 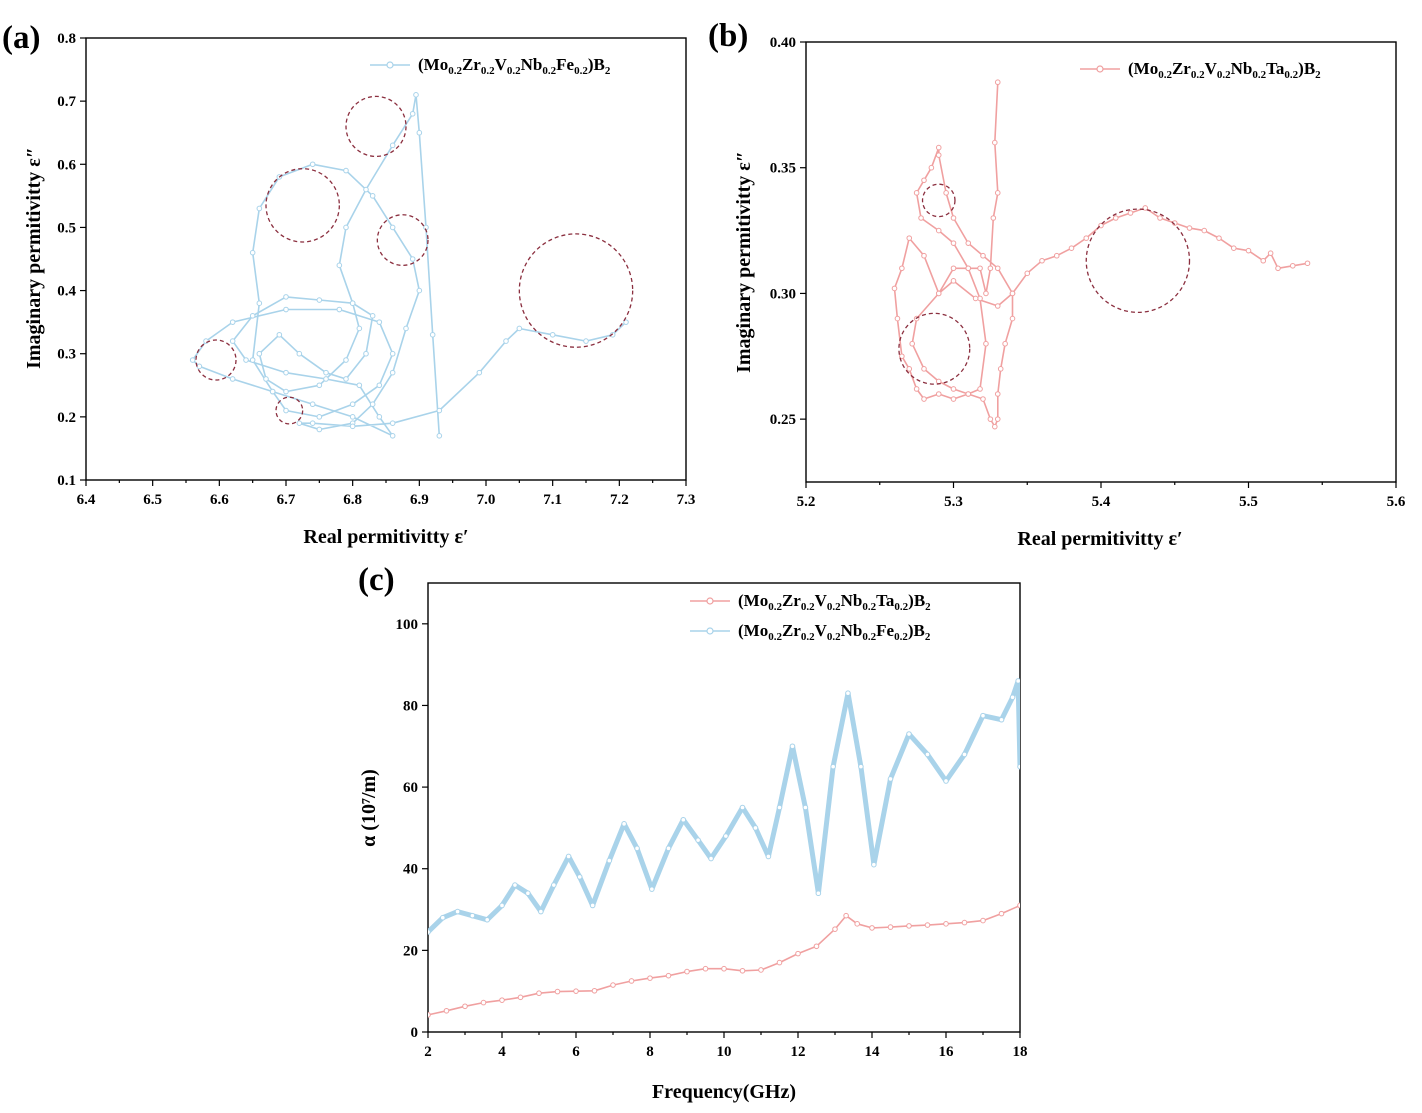 I want to click on x-tick-label-a-2: 6.6, so click(x=219, y=500).